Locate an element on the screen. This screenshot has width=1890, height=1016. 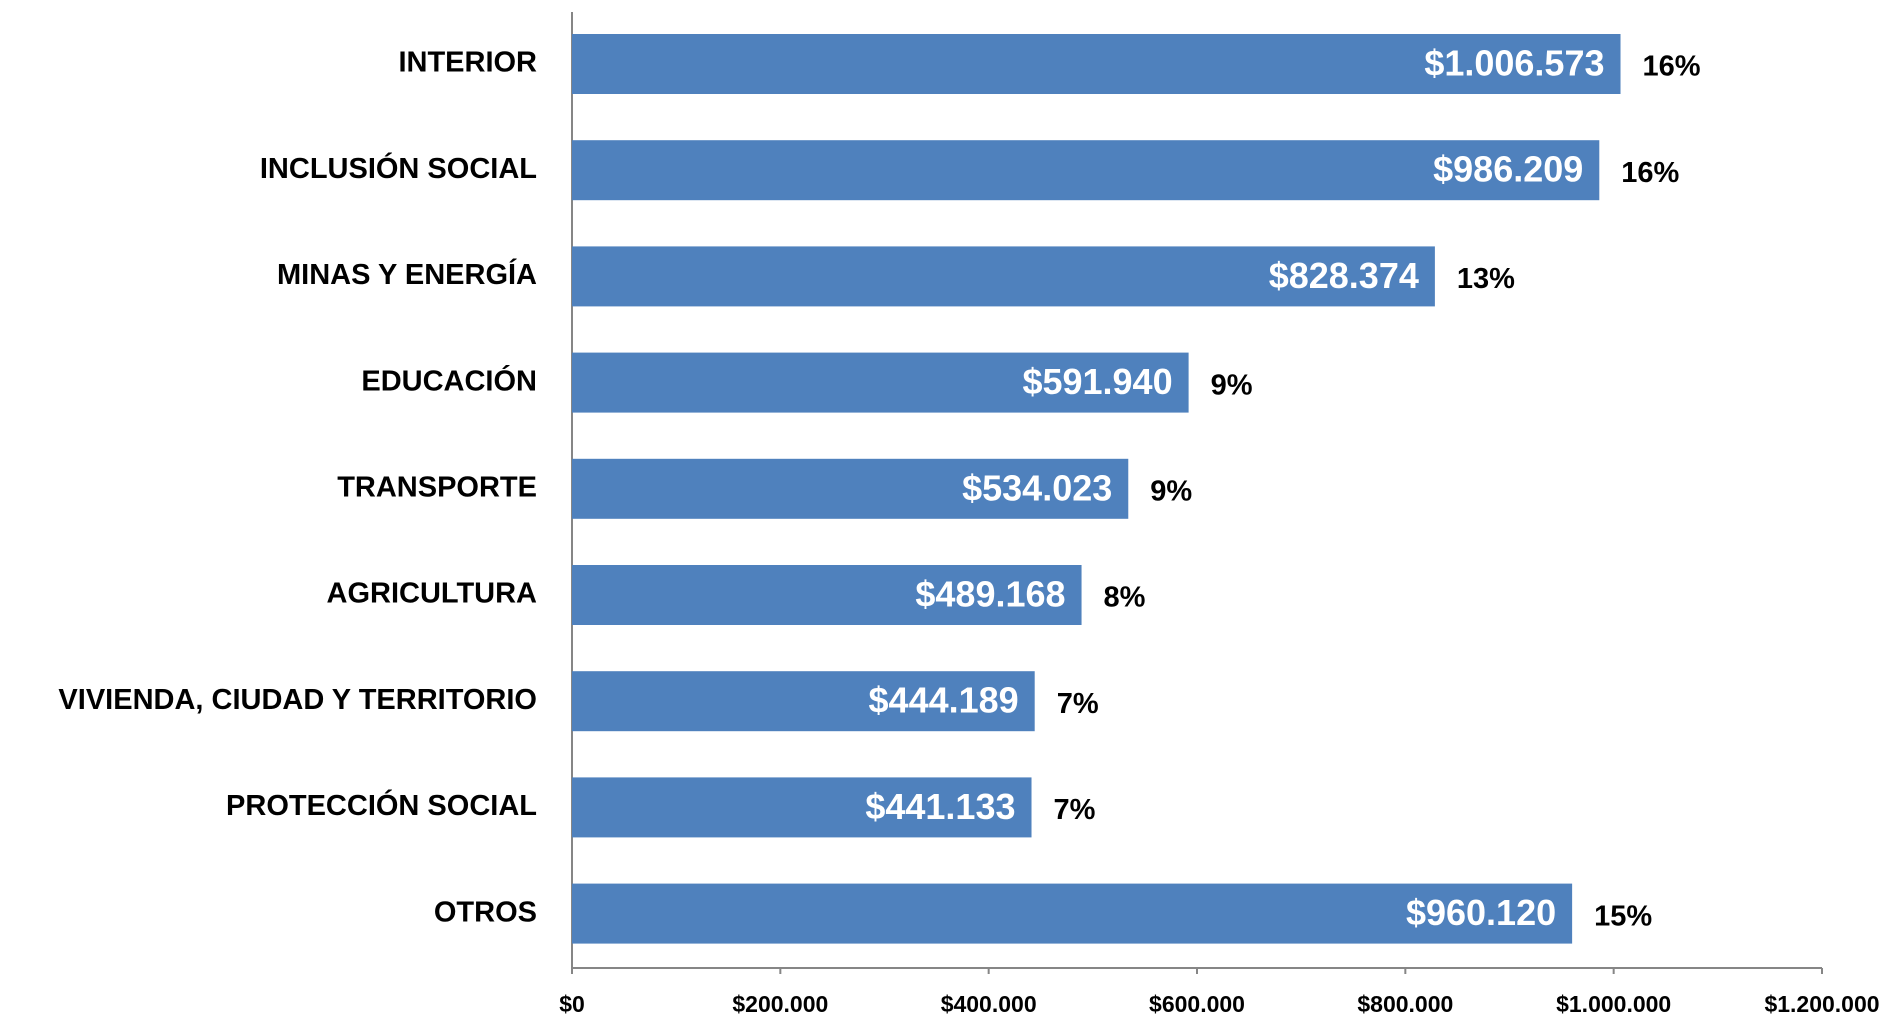
value-label: $960.120 is located at coordinates (1481, 912).